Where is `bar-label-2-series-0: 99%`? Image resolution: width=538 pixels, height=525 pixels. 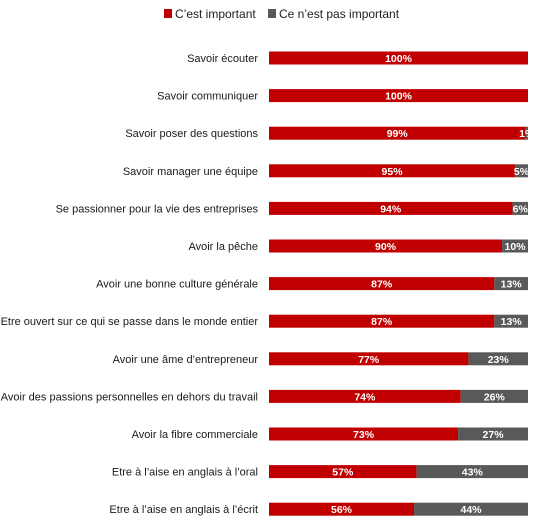 bar-label-2-series-0: 99% is located at coordinates (398, 134).